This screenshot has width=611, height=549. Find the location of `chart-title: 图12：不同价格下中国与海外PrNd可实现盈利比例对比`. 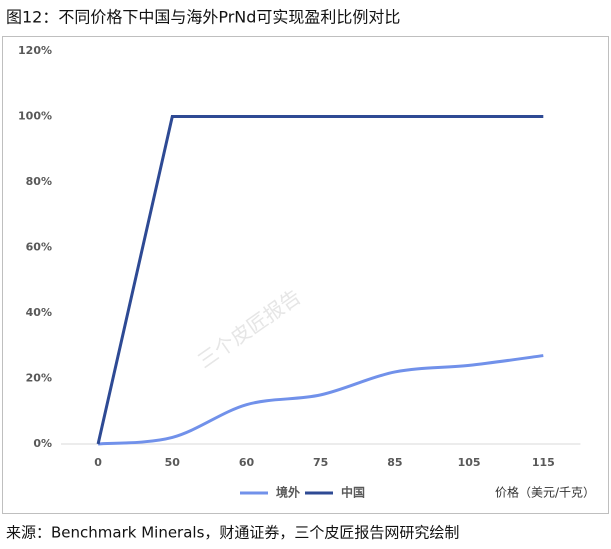

chart-title: 图12：不同价格下中国与海外PrNd可实现盈利比例对比 is located at coordinates (203, 17).